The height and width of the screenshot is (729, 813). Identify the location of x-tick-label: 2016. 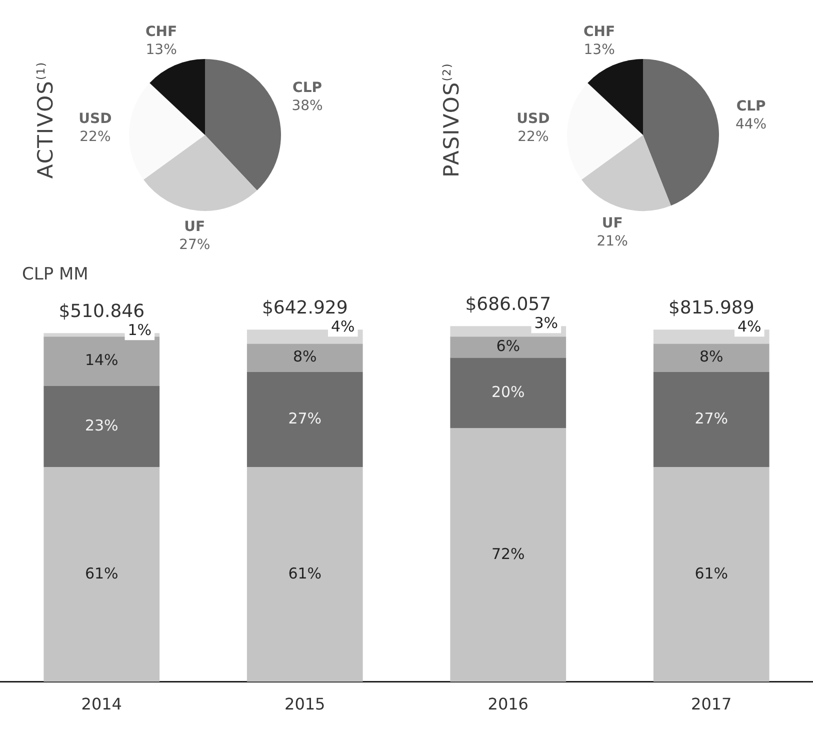
(508, 704).